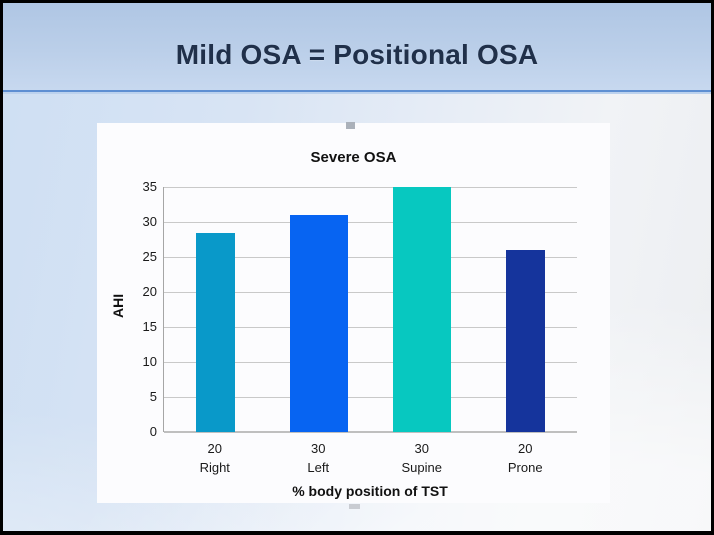  What do you see at coordinates (422, 458) in the screenshot?
I see `x-label-supine: 30 Supine` at bounding box center [422, 458].